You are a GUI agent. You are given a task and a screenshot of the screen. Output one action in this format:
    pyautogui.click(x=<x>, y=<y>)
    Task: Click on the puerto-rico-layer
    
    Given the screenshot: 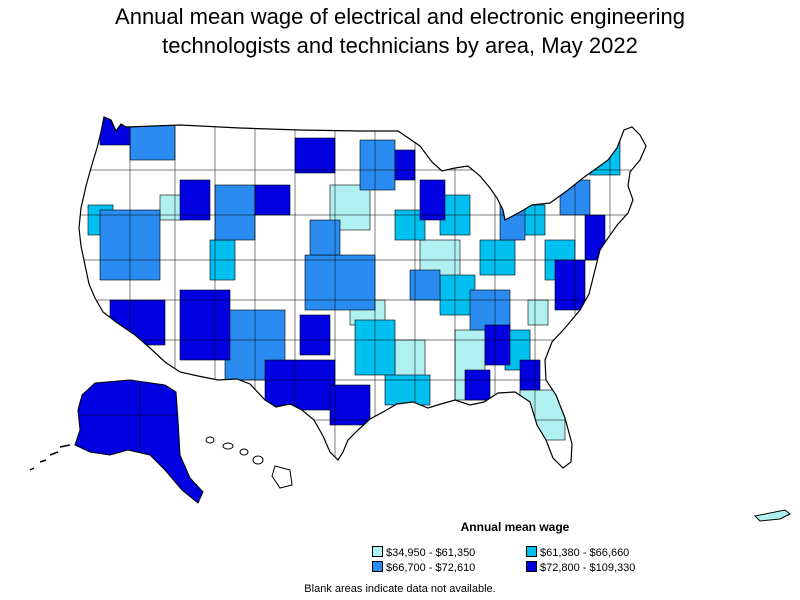 What is the action you would take?
    pyautogui.click(x=772, y=515)
    